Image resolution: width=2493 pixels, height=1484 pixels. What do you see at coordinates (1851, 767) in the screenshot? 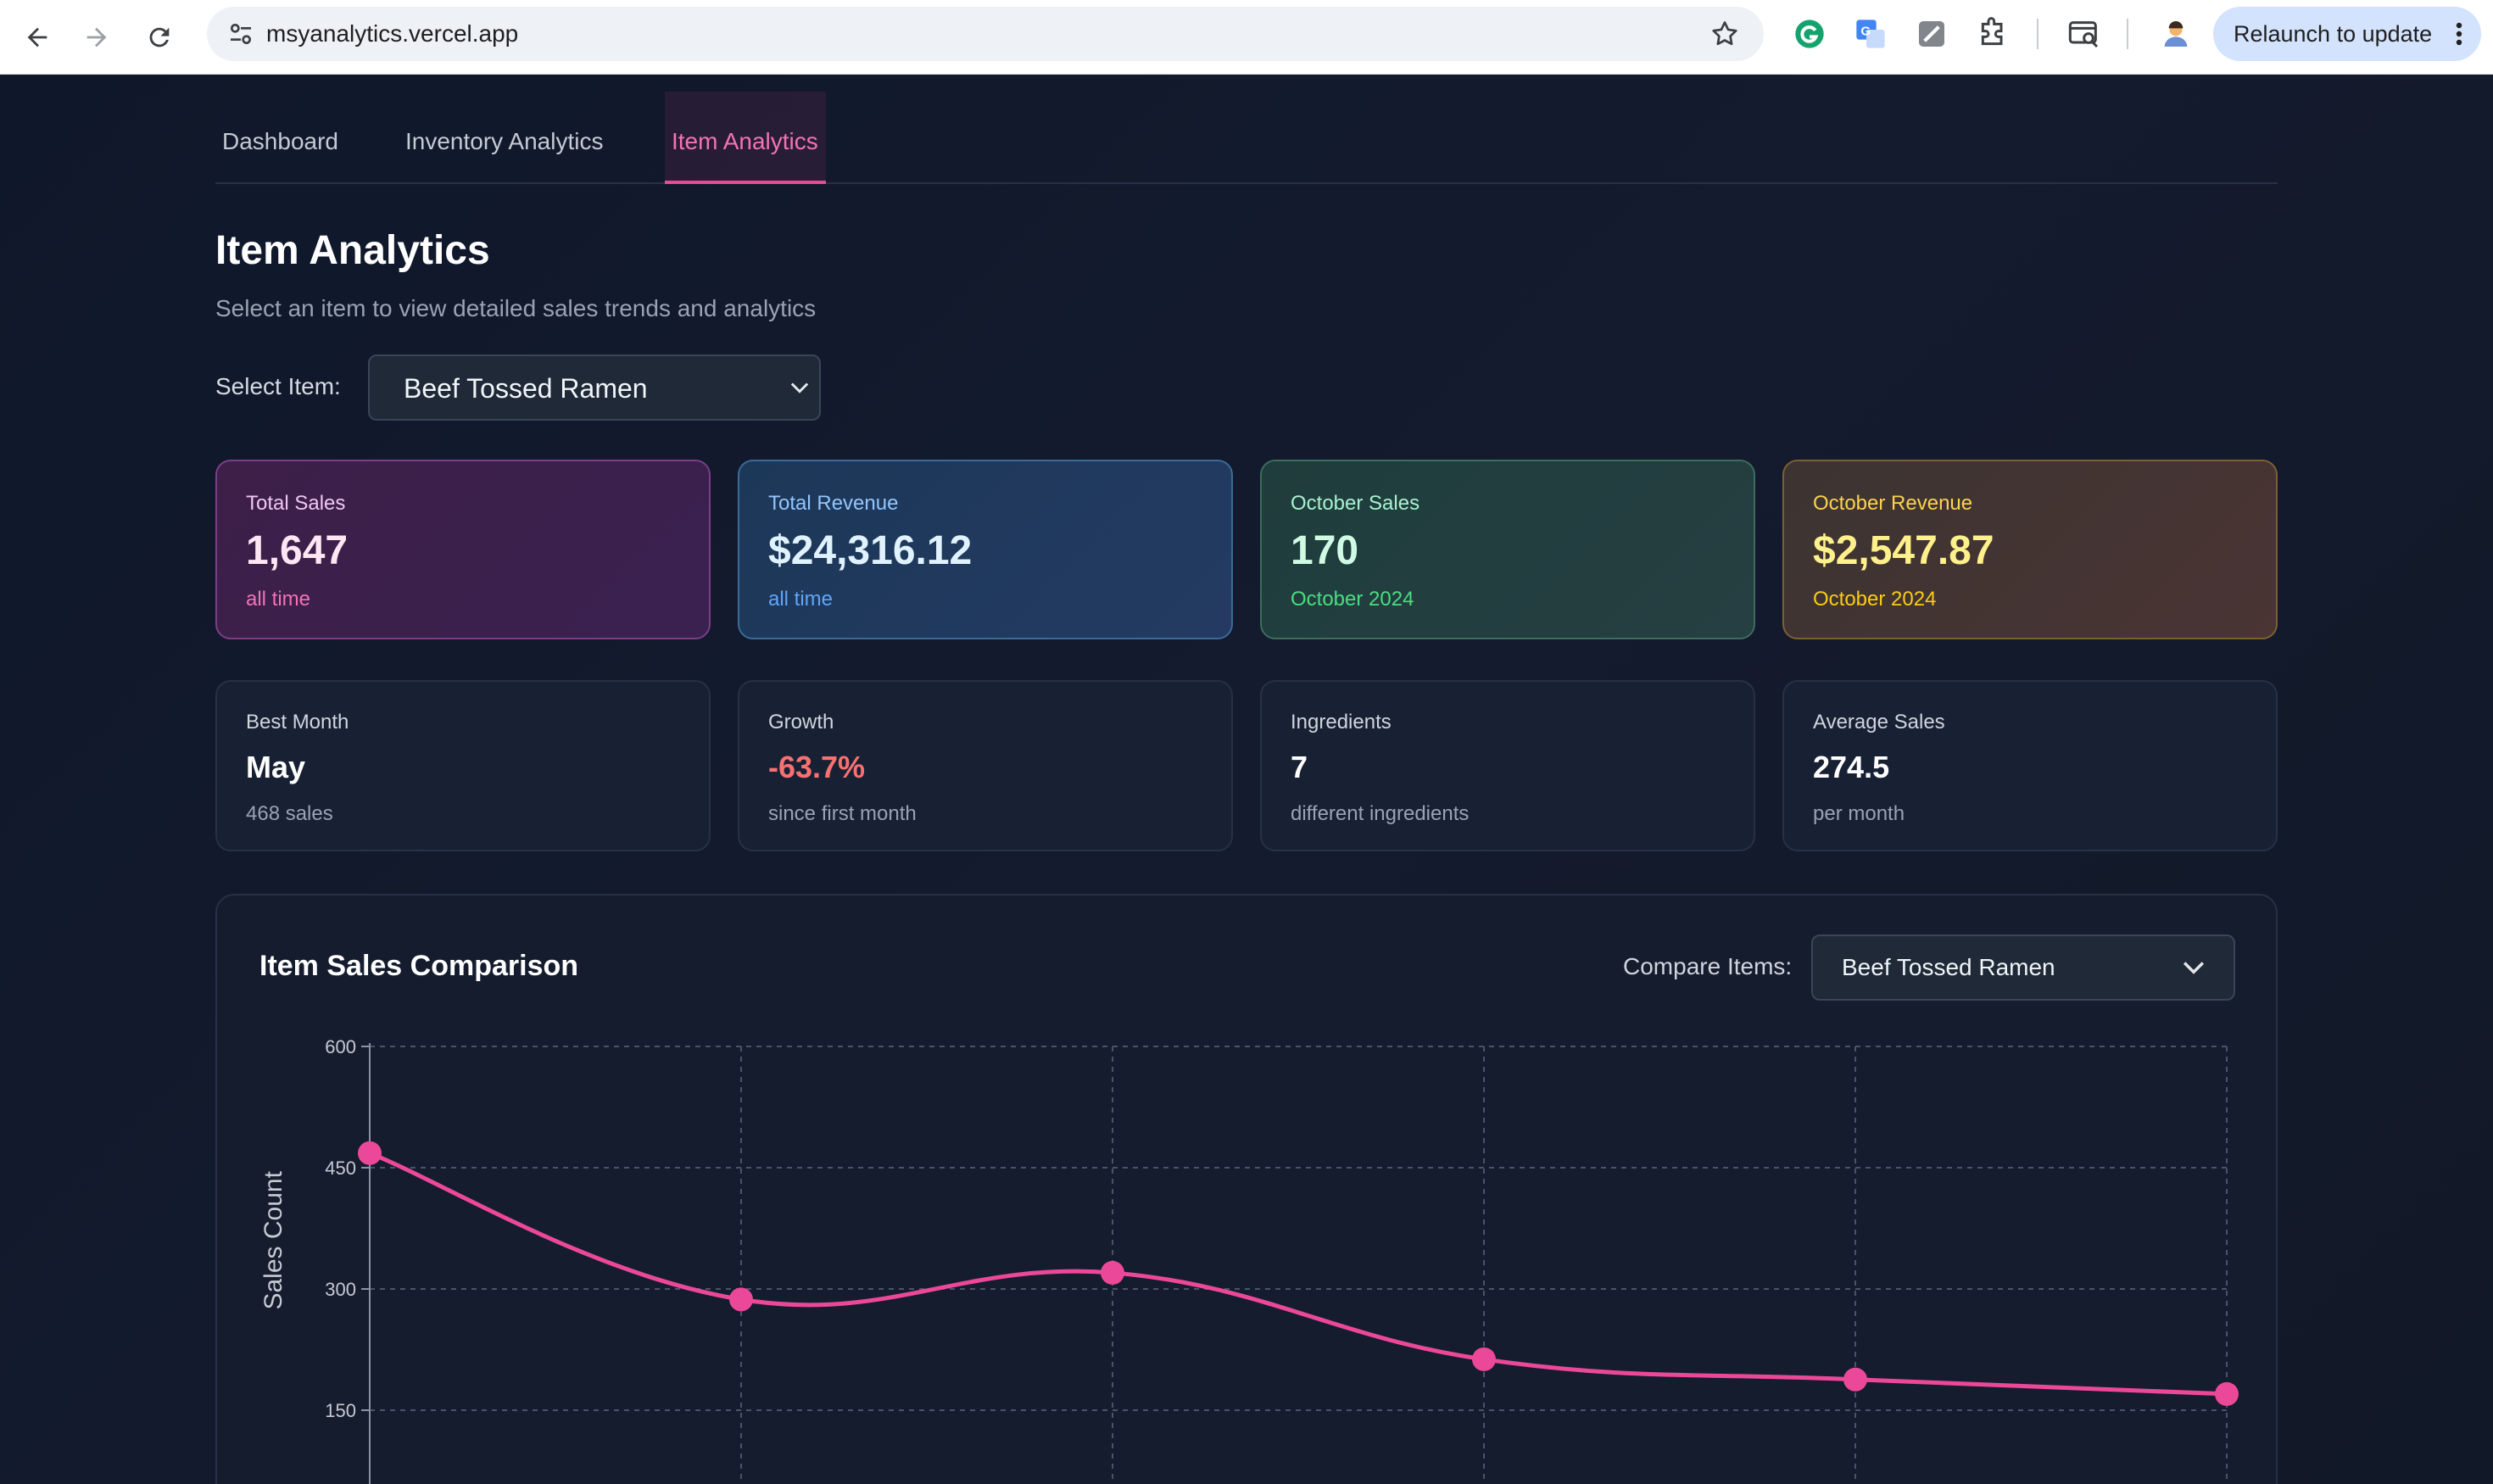
I see `stat-value: 274.5` at bounding box center [1851, 767].